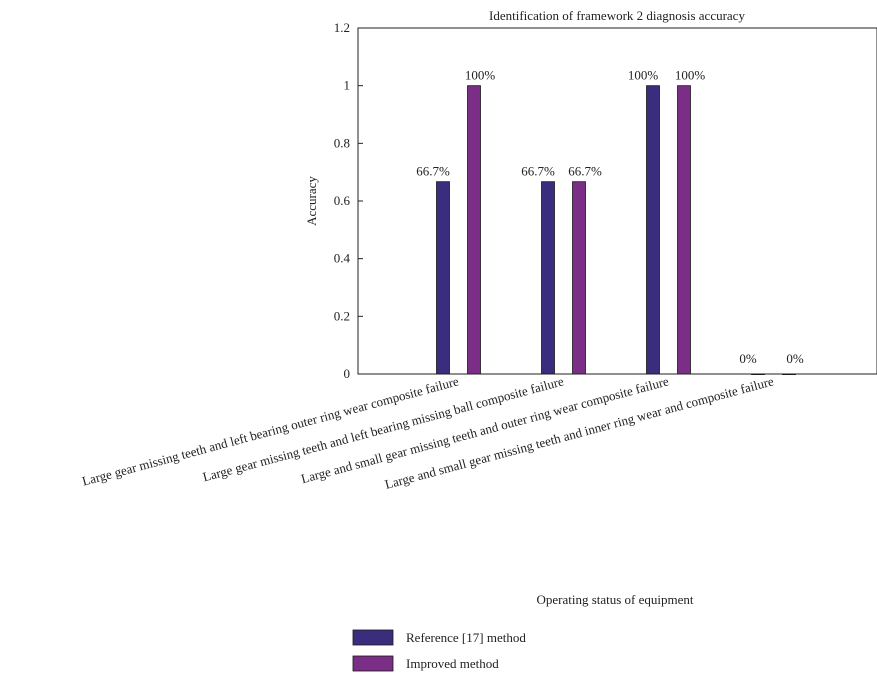 This screenshot has width=877, height=675. I want to click on y-tick-label: 0, so click(347, 373).